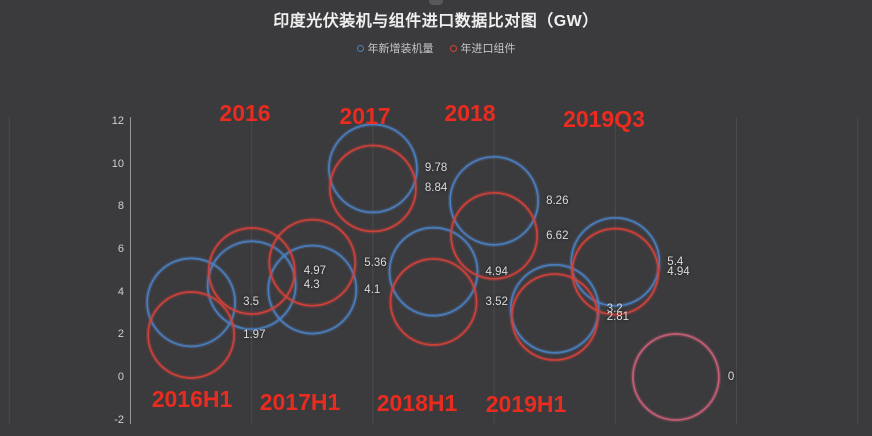 The image size is (872, 436). Describe the element at coordinates (373, 188) in the screenshot. I see `bubble-imports-2017` at that location.